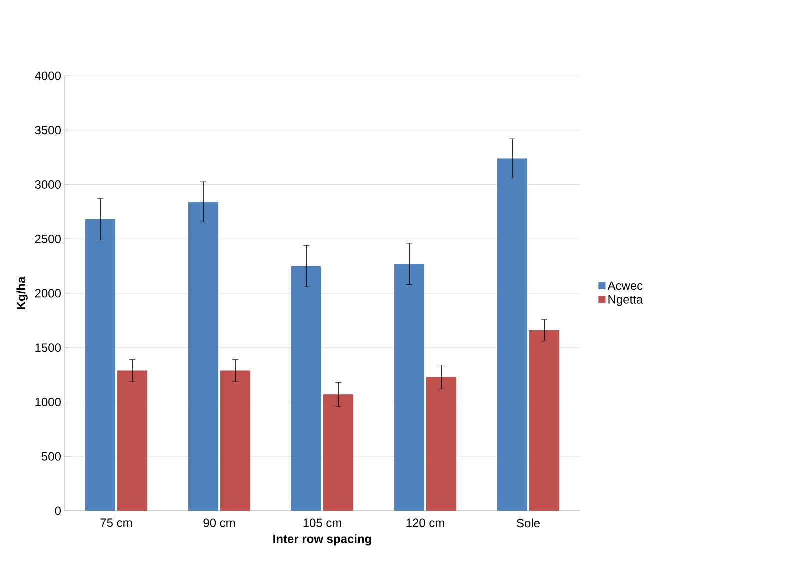  Describe the element at coordinates (116, 523) in the screenshot. I see `x-tick-label: 75 cm` at that location.